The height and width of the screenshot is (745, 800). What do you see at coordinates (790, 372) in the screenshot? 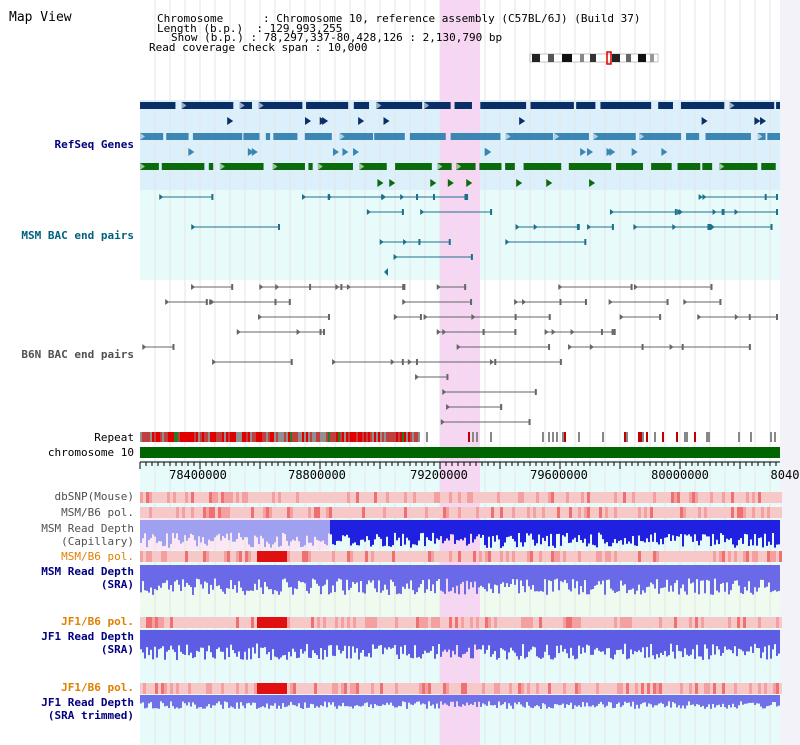
I see `right-margin` at bounding box center [790, 372].